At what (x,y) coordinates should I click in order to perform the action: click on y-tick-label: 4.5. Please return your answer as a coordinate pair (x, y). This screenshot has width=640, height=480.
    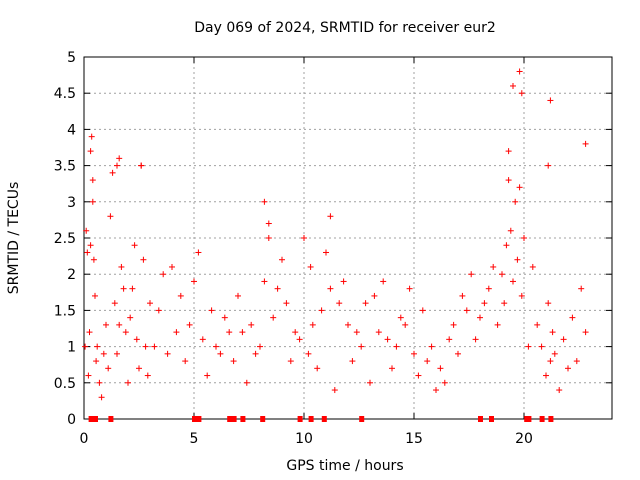
    Looking at the image, I should click on (65, 94).